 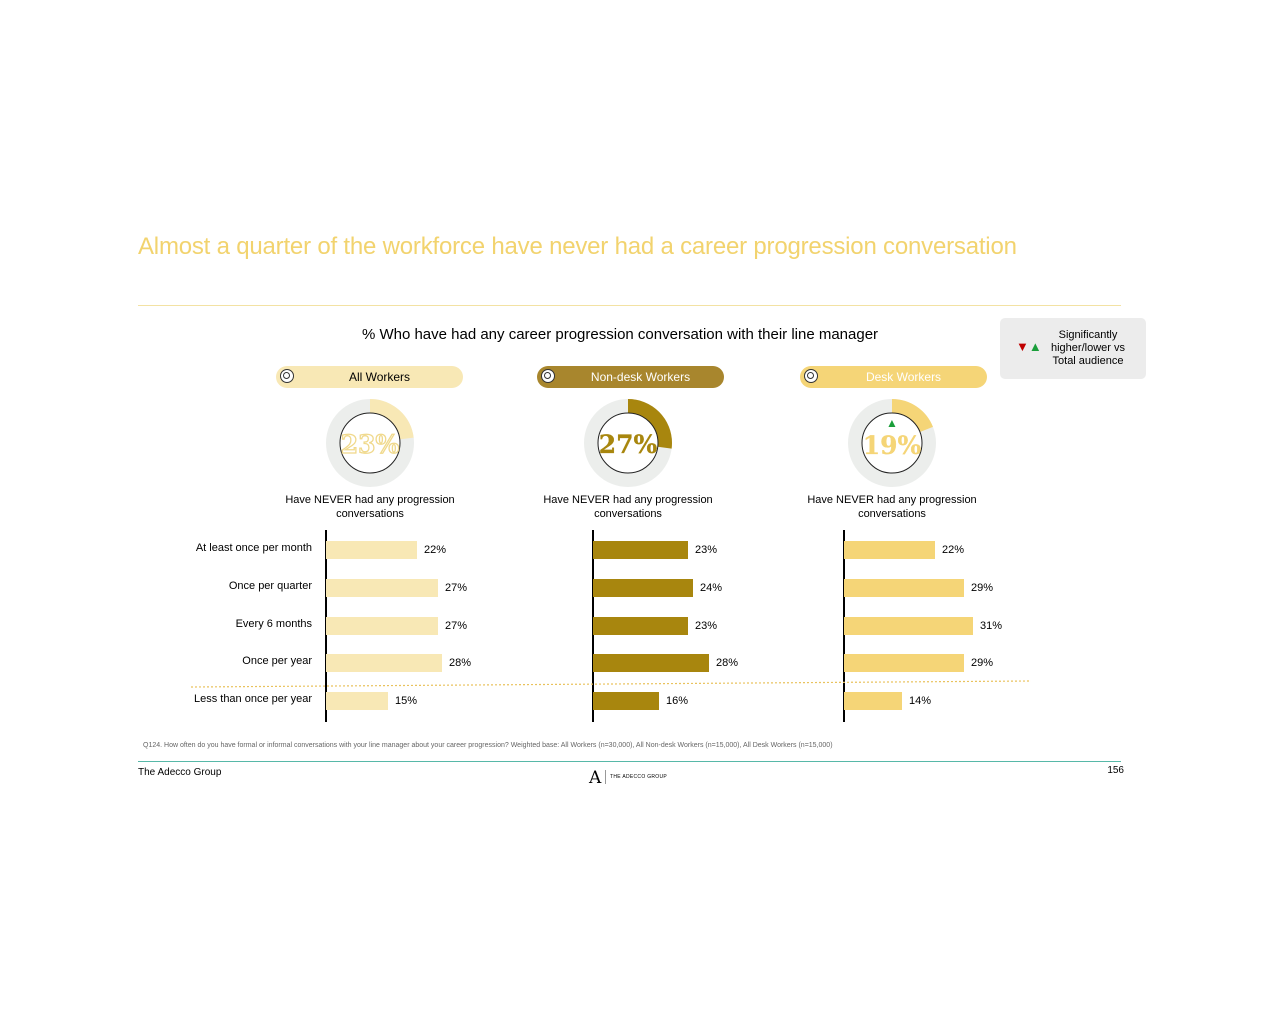 I want to click on donut-value-label: 27%, so click(x=628, y=444).